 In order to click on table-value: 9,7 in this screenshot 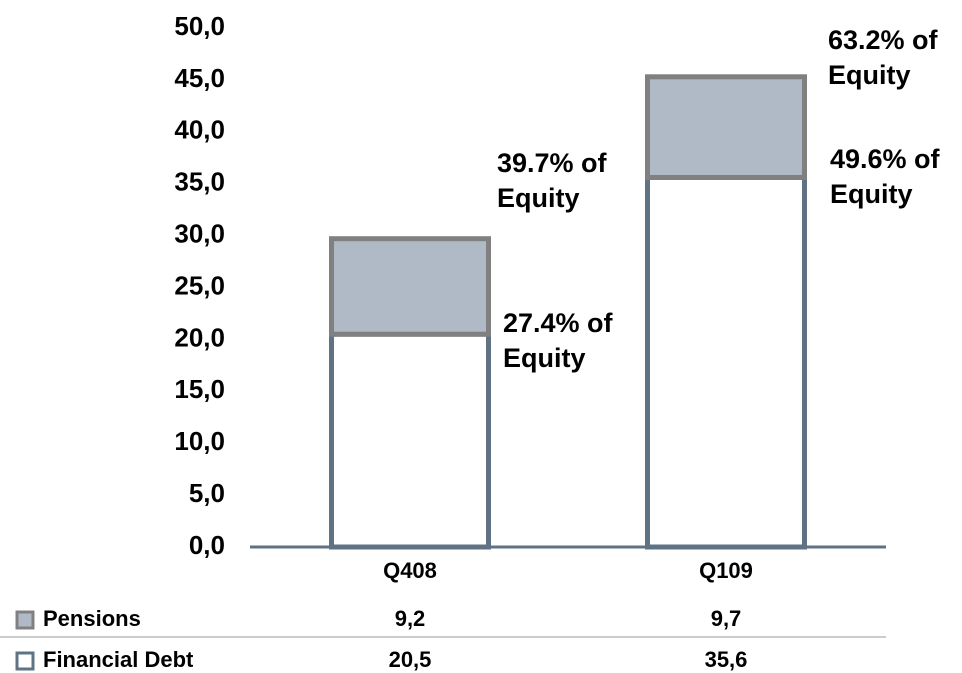, I will do `click(726, 618)`.